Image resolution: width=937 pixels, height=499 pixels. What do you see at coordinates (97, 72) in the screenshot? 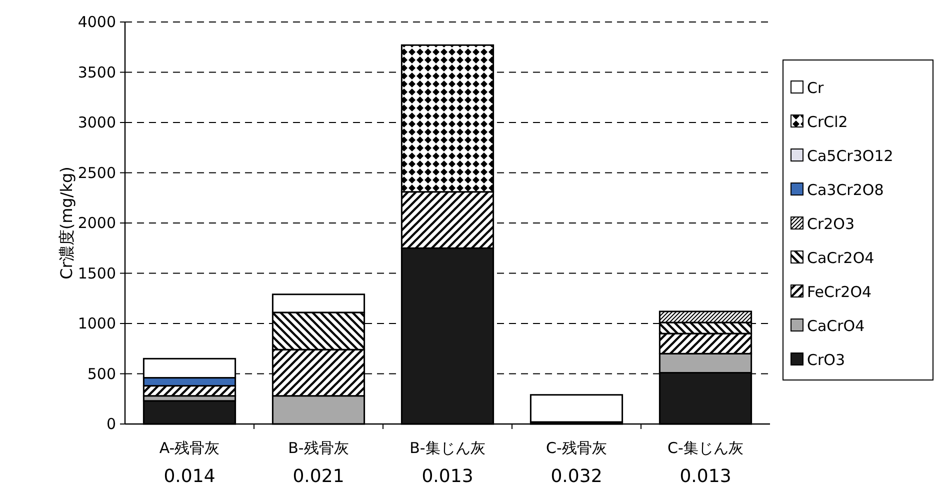
I see `y-tick-label: 3500` at bounding box center [97, 72].